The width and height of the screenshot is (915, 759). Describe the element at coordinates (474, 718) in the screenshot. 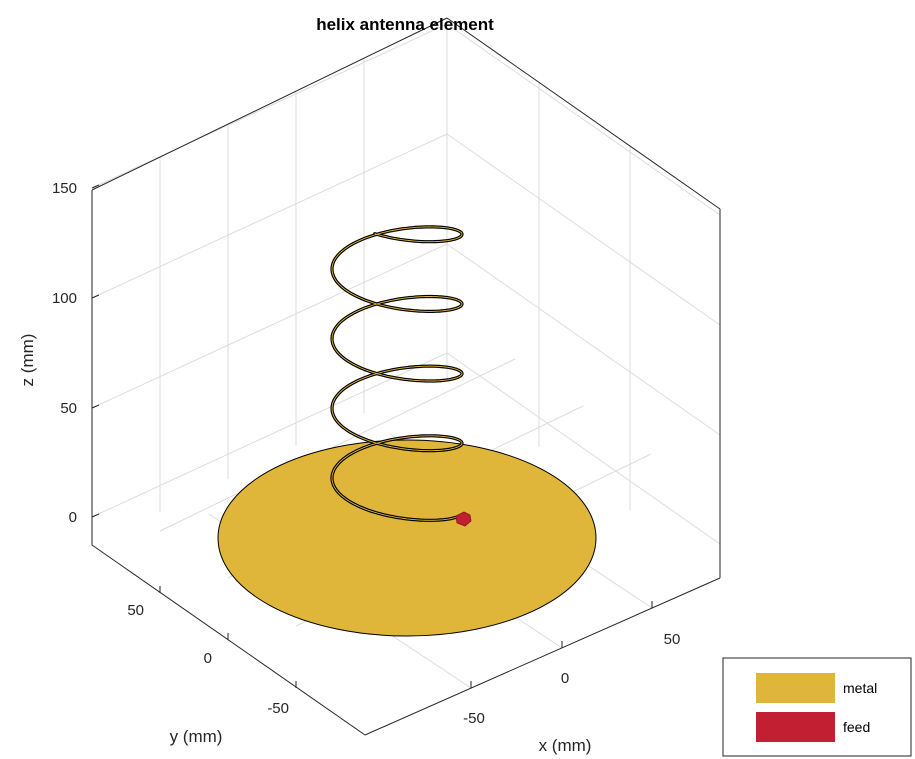

I see `x-tick-label: -50` at that location.